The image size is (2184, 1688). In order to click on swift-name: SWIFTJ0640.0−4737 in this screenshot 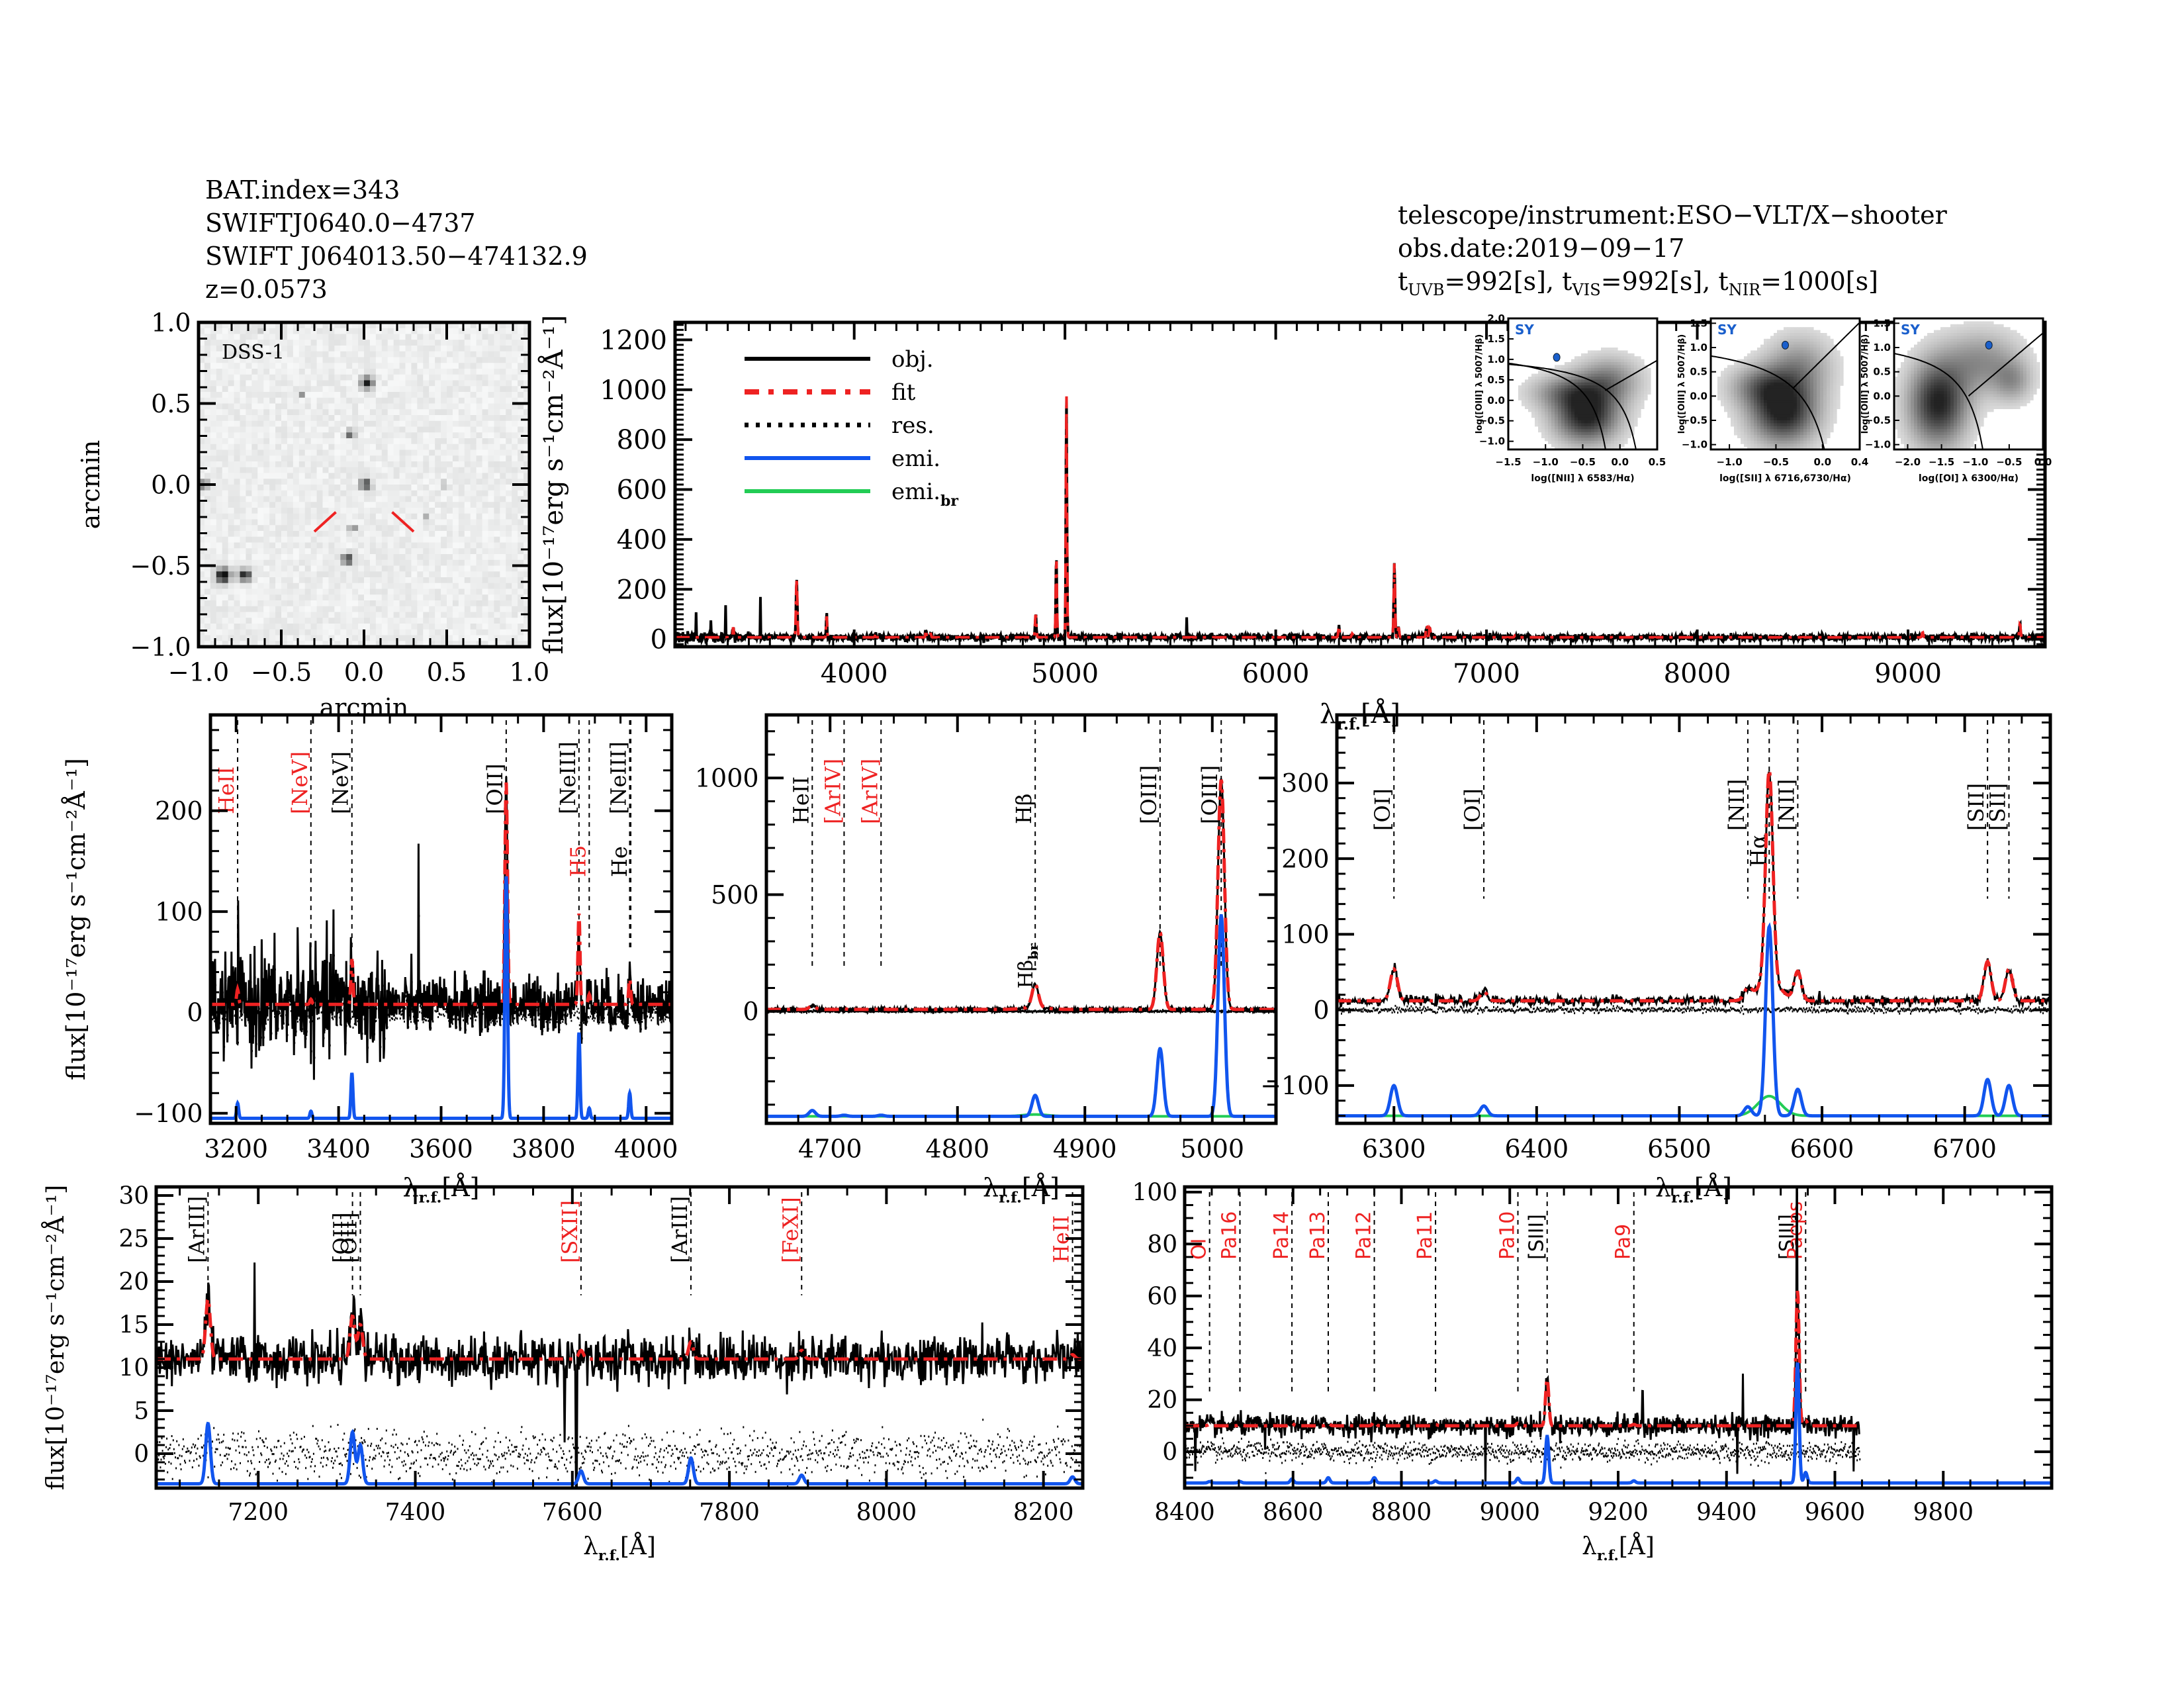, I will do `click(340, 223)`.